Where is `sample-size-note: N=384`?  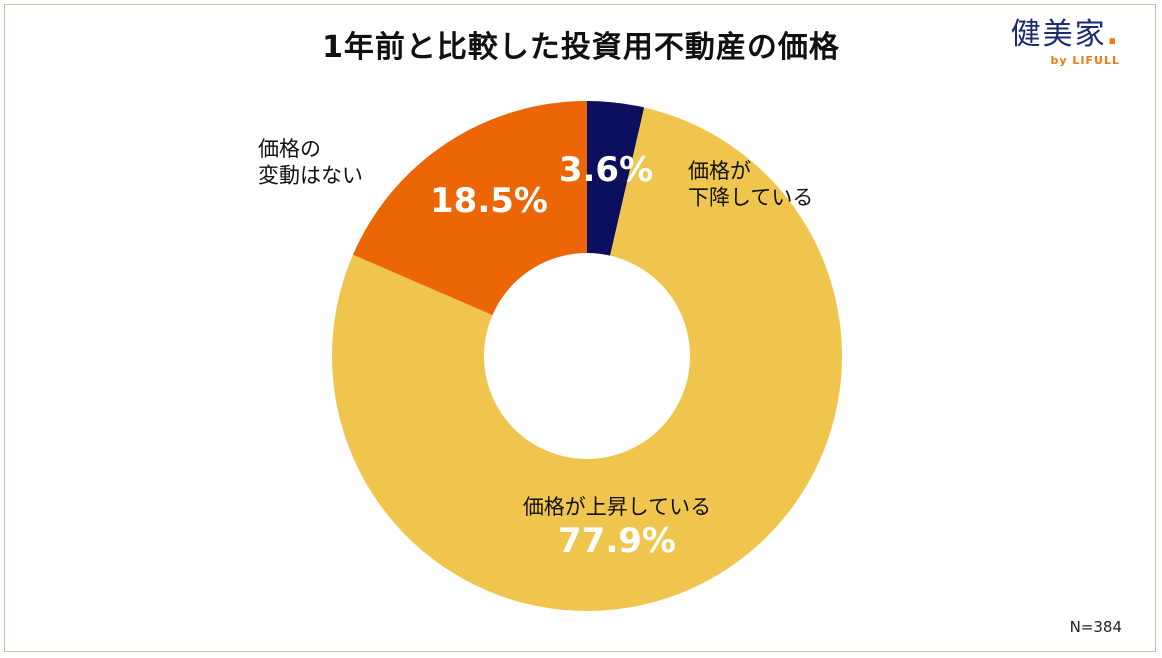 sample-size-note: N=384 is located at coordinates (1095, 627).